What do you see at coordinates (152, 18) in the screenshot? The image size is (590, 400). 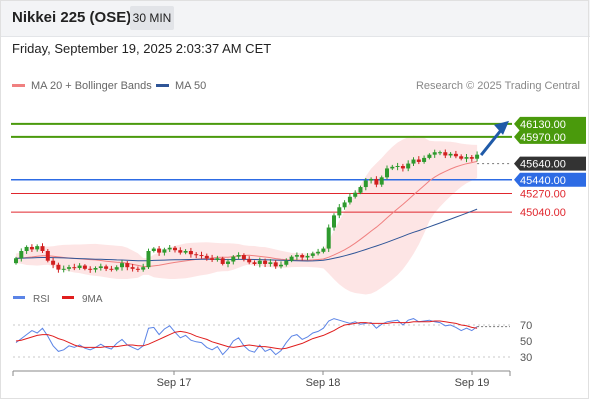 I see `timeframe-selector: 30 MIN` at bounding box center [152, 18].